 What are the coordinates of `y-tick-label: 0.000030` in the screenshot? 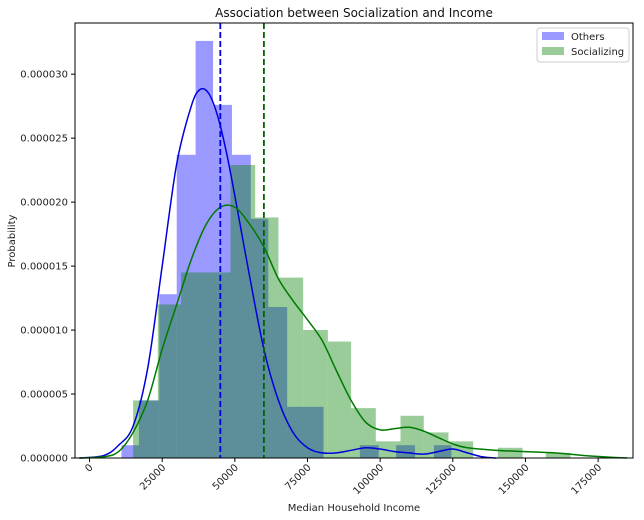 It's located at (44, 75).